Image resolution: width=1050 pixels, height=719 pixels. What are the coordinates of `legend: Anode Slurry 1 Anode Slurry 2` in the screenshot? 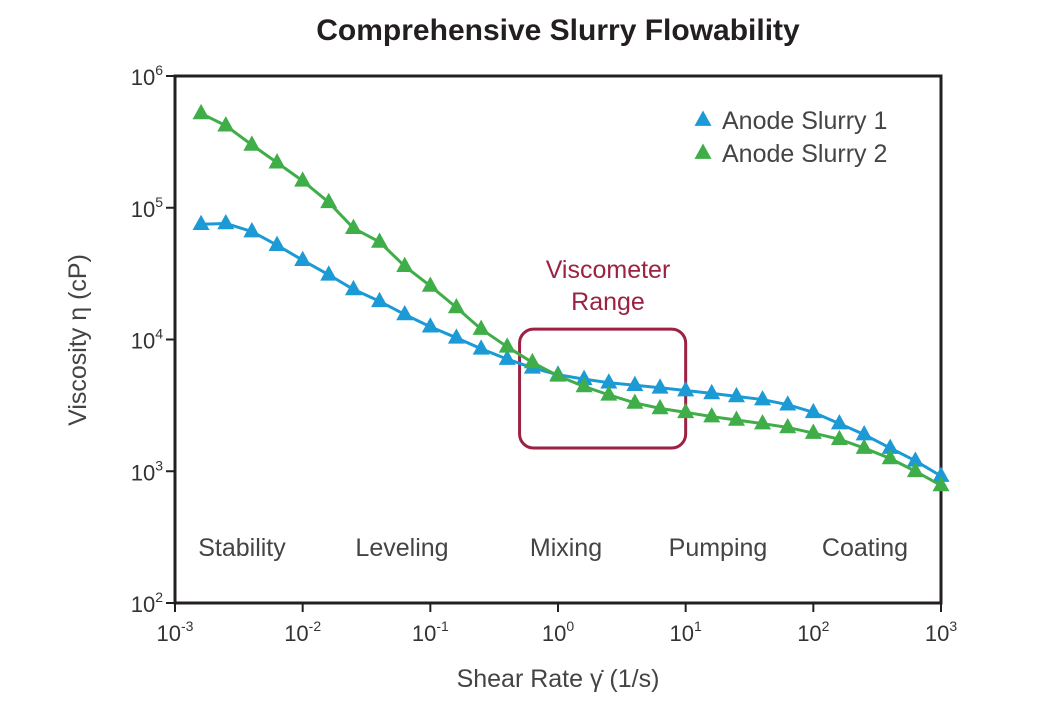 It's located at (790, 137).